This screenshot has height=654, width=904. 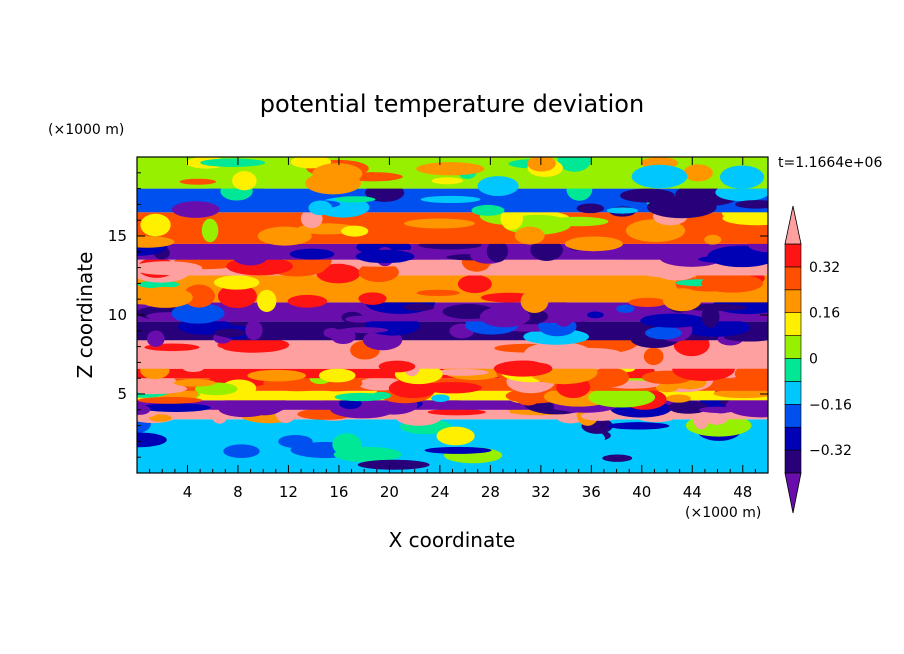 I want to click on x-tick-label: 44, so click(x=692, y=492).